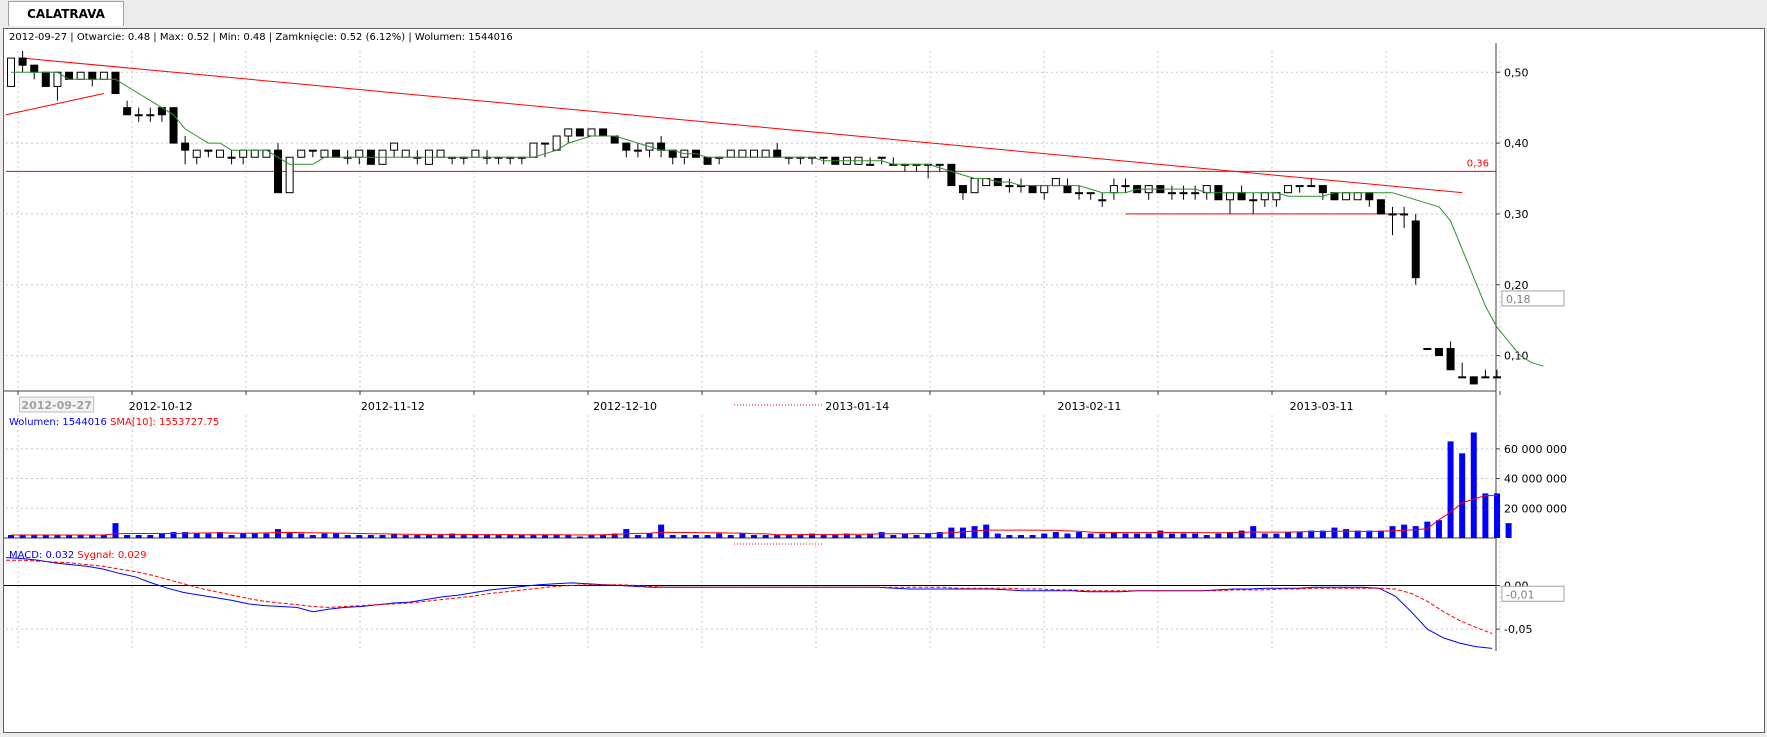  I want to click on horizontal-level-label: 0,36, so click(1478, 163).